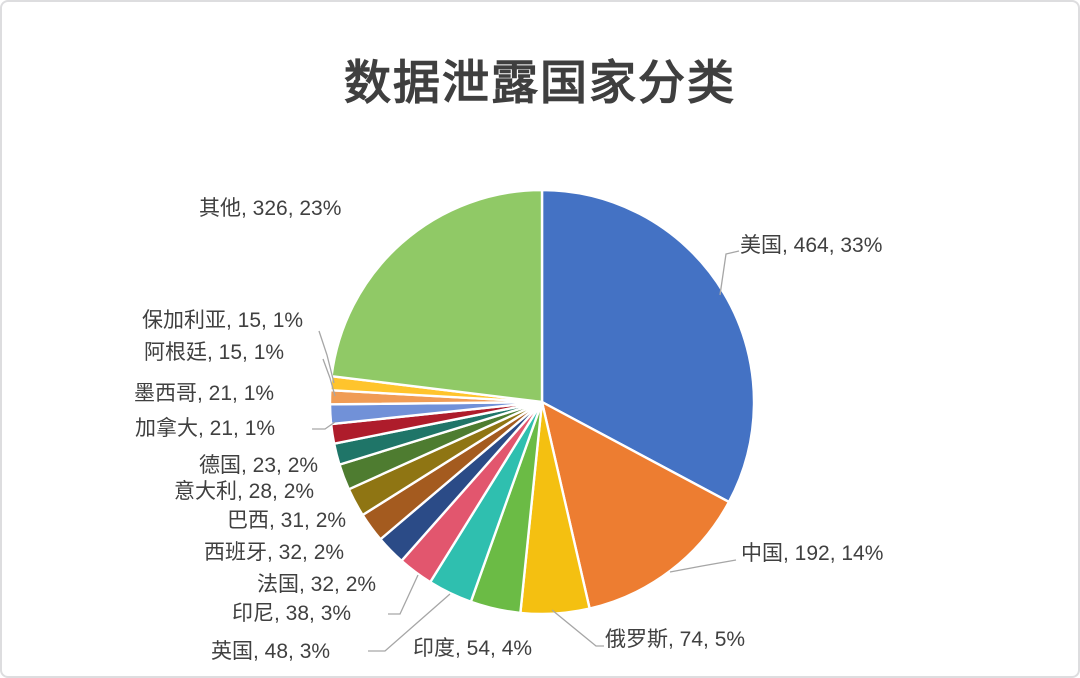  Describe the element at coordinates (703, 566) in the screenshot. I see `leader-line-china` at that location.